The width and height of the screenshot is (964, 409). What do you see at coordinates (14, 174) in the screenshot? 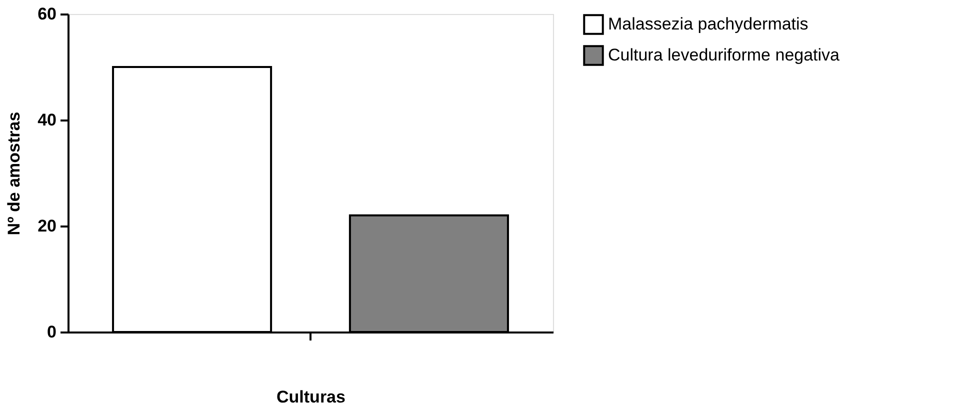
I see `y-axis-title: Nº de amostras` at bounding box center [14, 174].